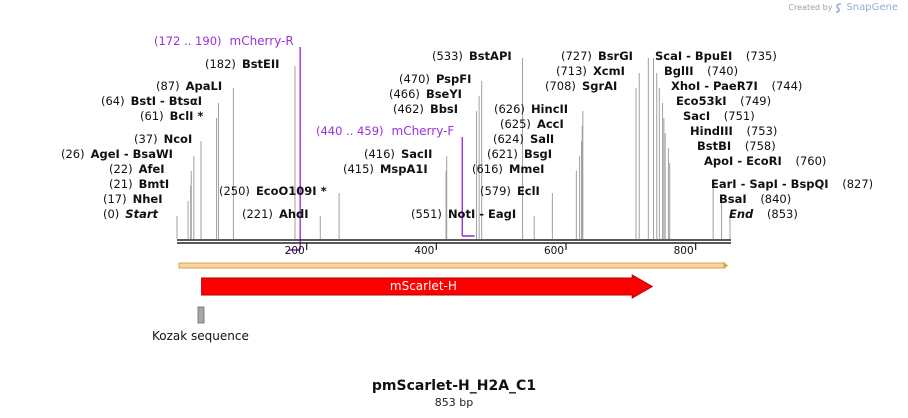 This screenshot has width=908, height=418. Describe the element at coordinates (423, 131) in the screenshot. I see `primer-name: mCherry-F` at that location.